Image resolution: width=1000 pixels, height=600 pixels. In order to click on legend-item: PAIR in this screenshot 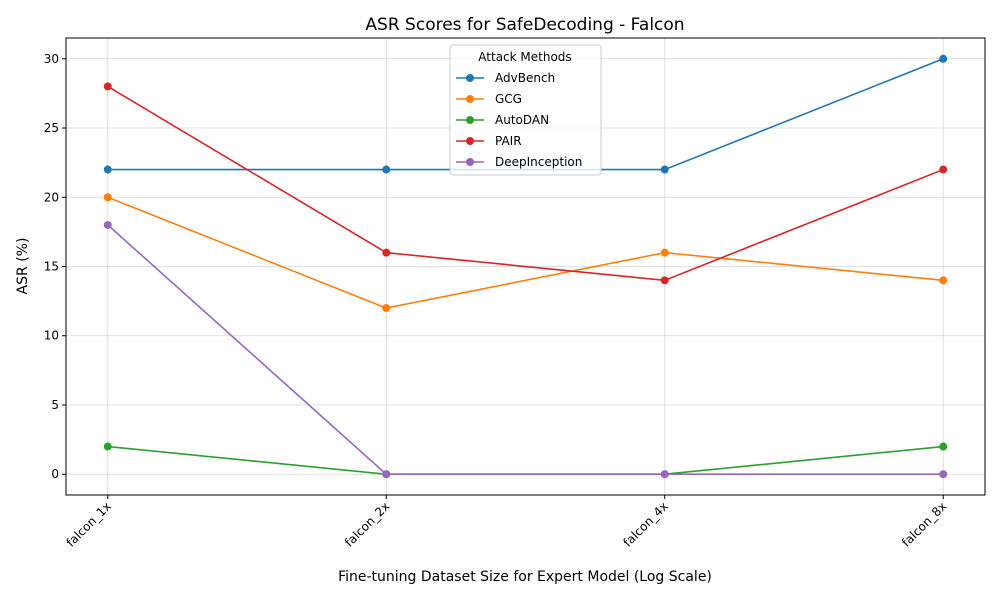, I will do `click(489, 141)`.